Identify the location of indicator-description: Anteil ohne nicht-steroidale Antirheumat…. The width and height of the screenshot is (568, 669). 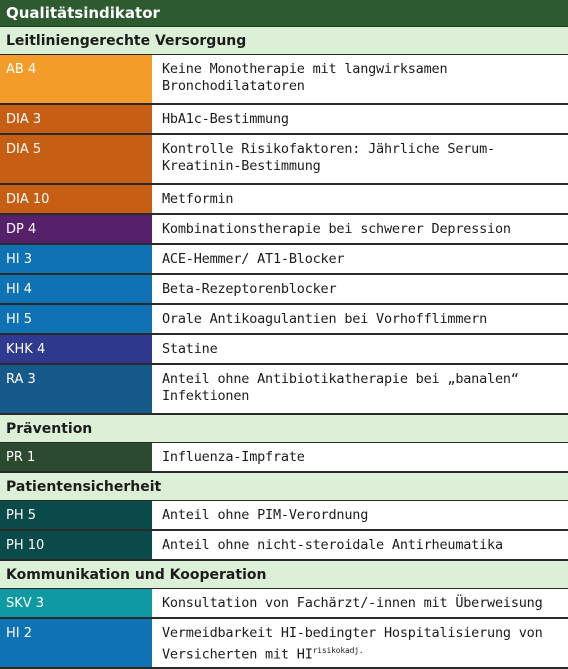
(332, 545).